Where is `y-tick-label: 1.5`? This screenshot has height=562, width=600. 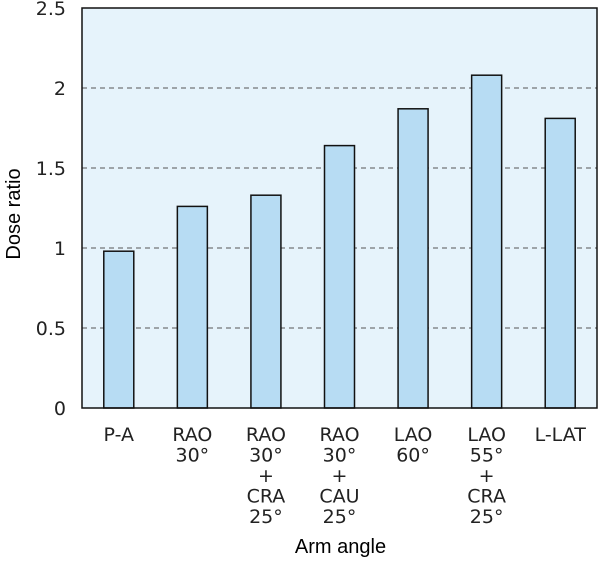
y-tick-label: 1.5 is located at coordinates (51, 169).